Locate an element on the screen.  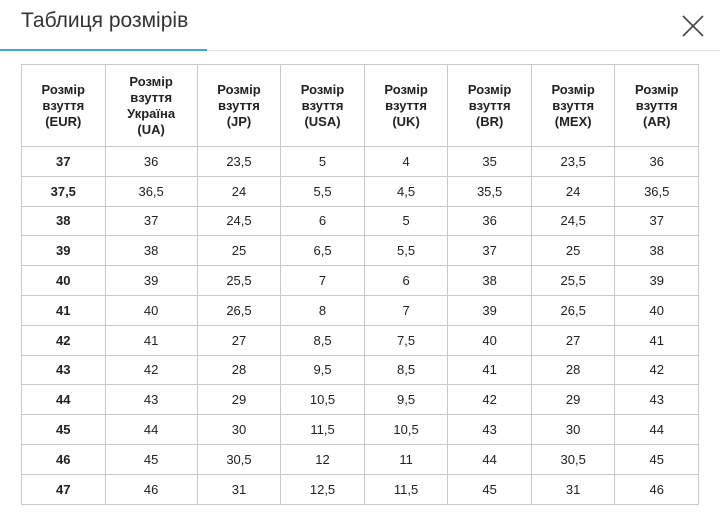
column-header: Розмір взуття (MEX) is located at coordinates (573, 105).